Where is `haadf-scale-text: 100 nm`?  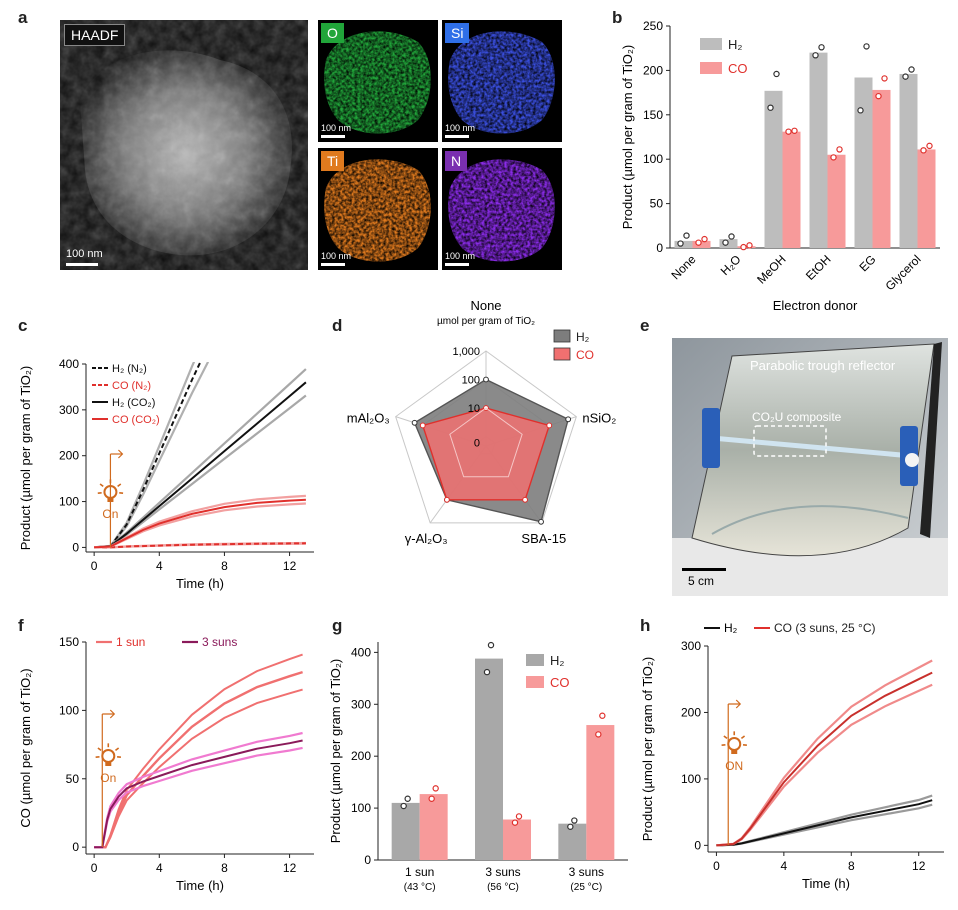
haadf-scale-text: 100 nm is located at coordinates (84, 254).